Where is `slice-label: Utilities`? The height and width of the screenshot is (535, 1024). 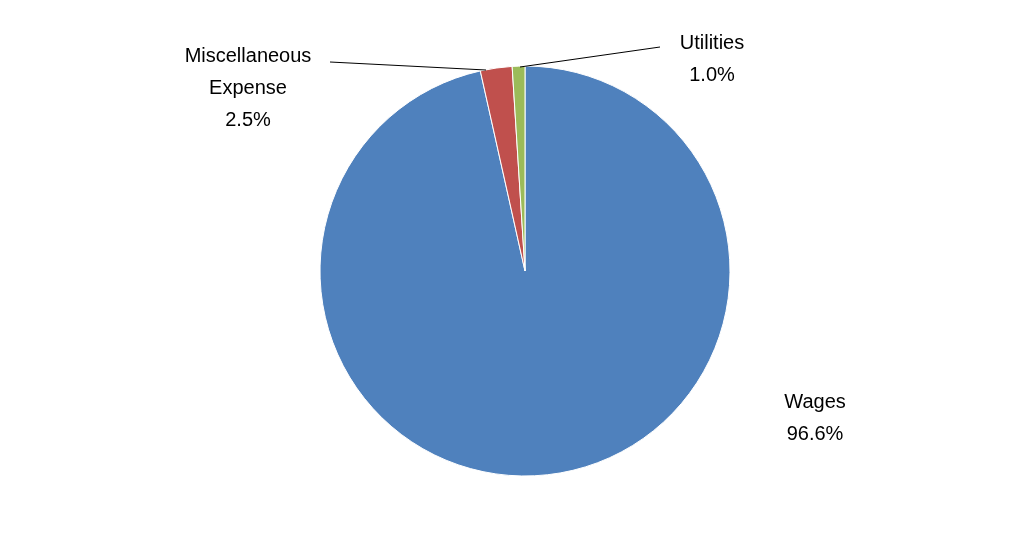
slice-label: Utilities is located at coordinates (712, 42).